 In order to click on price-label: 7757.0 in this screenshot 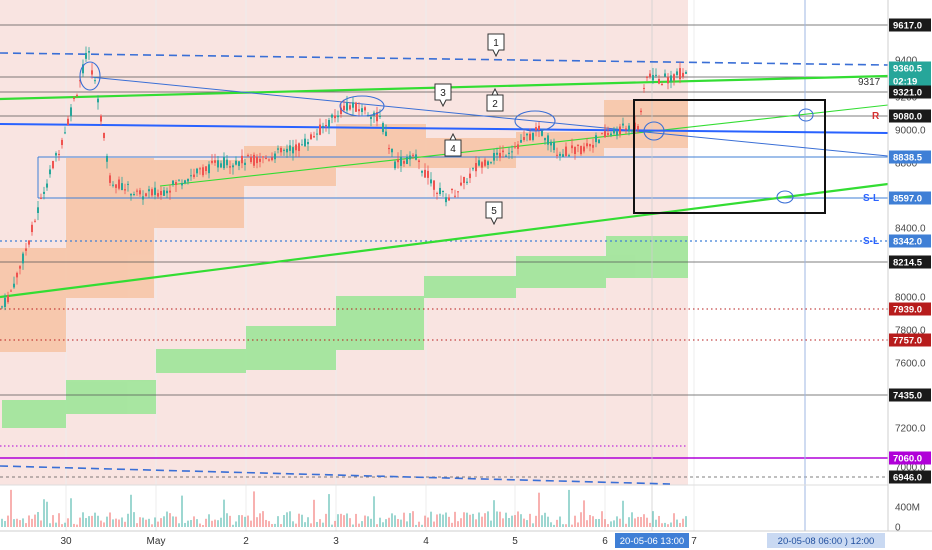, I will do `click(910, 340)`.